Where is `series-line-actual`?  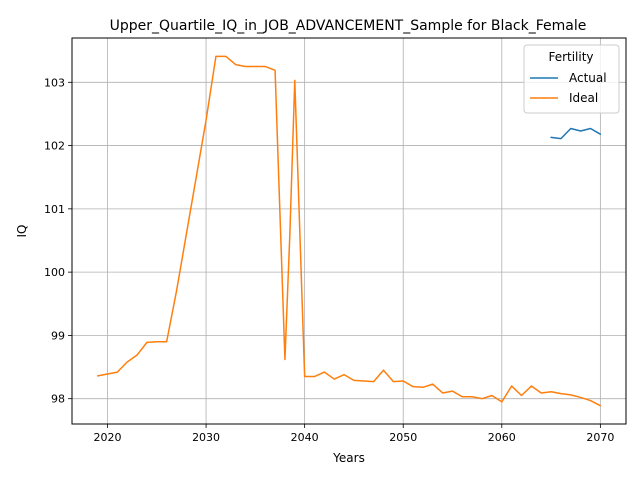
series-line-actual is located at coordinates (576, 133).